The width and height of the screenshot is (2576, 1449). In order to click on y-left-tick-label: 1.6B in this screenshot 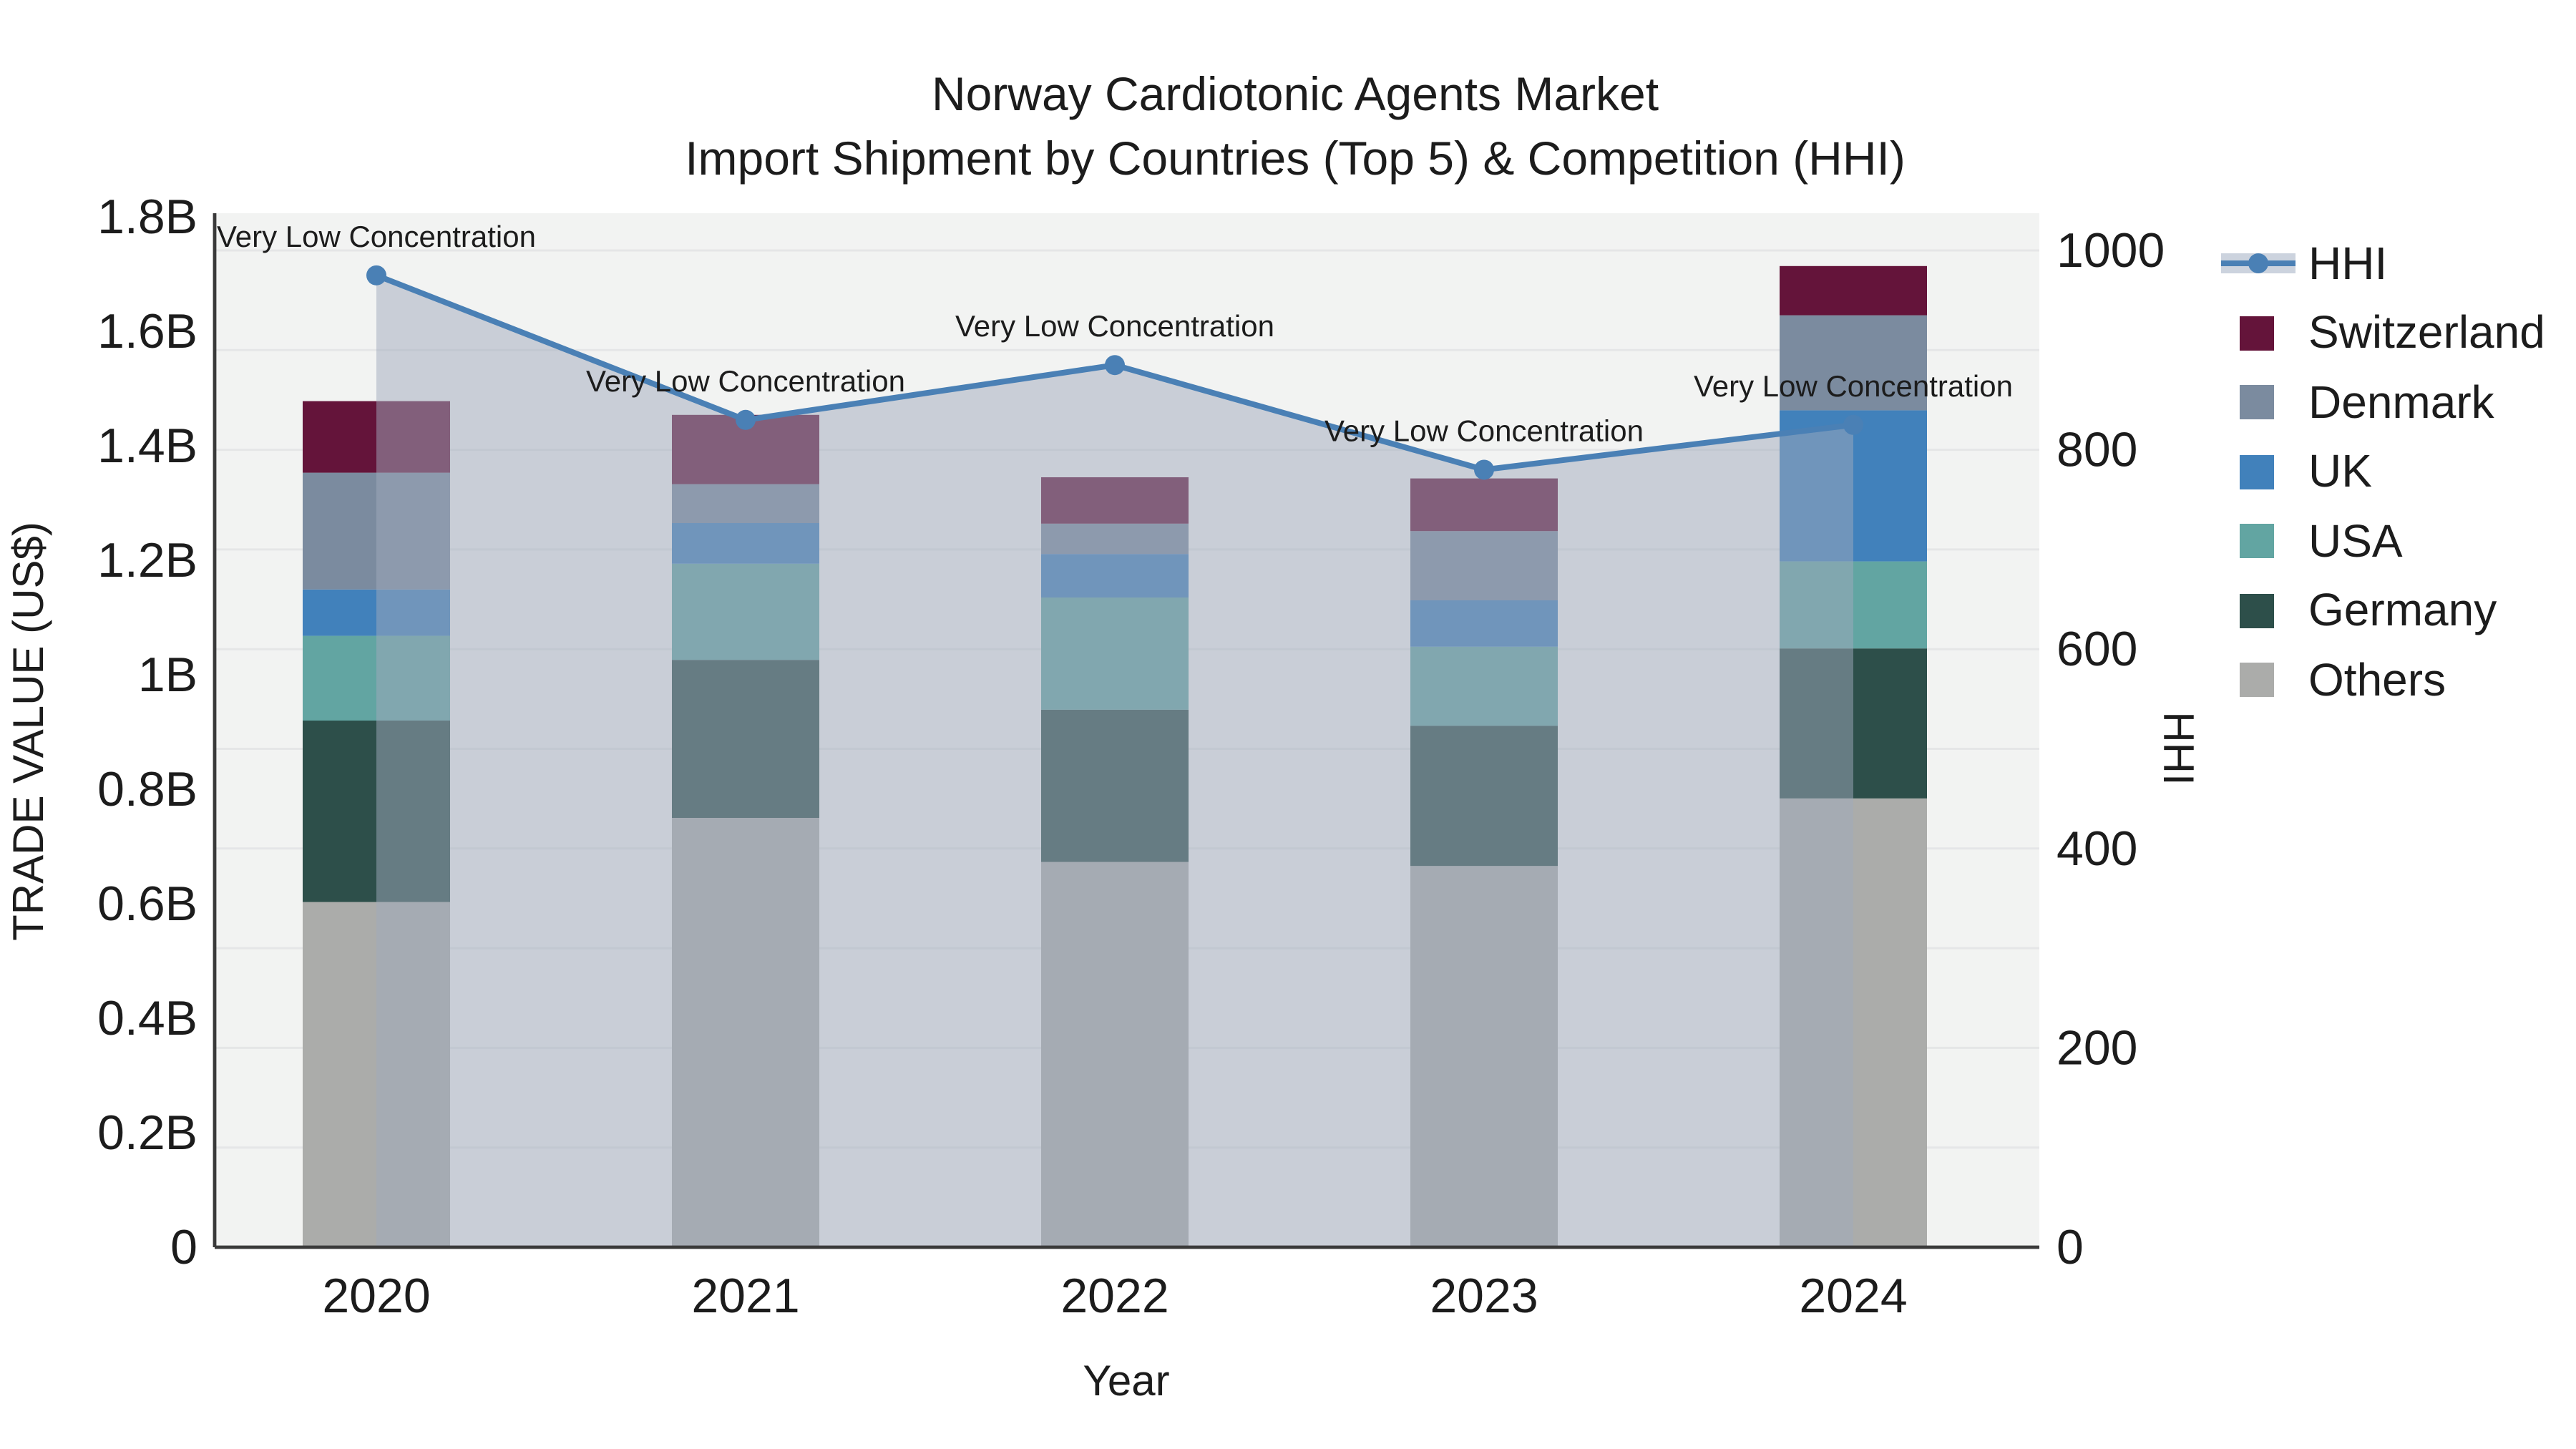, I will do `click(147, 331)`.